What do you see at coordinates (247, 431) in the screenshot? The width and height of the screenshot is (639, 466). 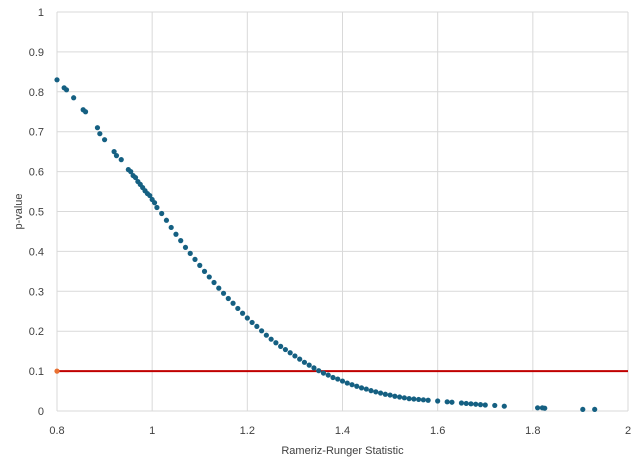 I see `x-tick-label: 1.2` at bounding box center [247, 431].